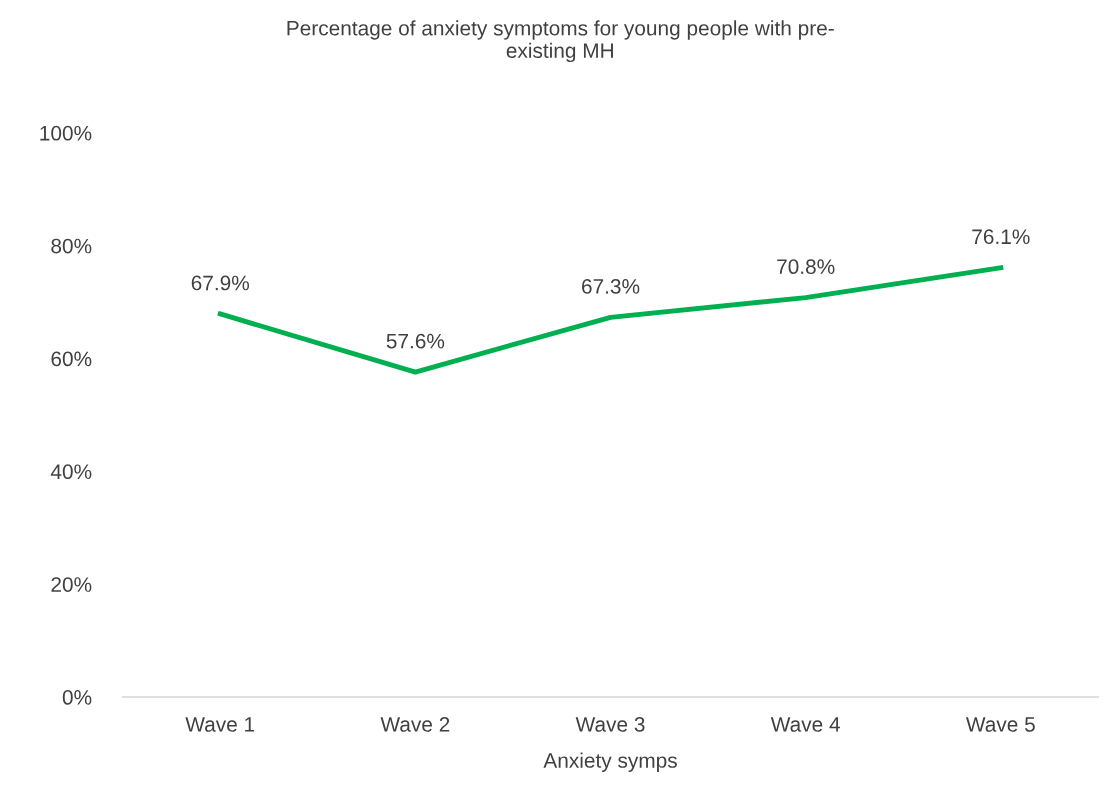  What do you see at coordinates (611, 286) in the screenshot?
I see `data-label: 67.3%` at bounding box center [611, 286].